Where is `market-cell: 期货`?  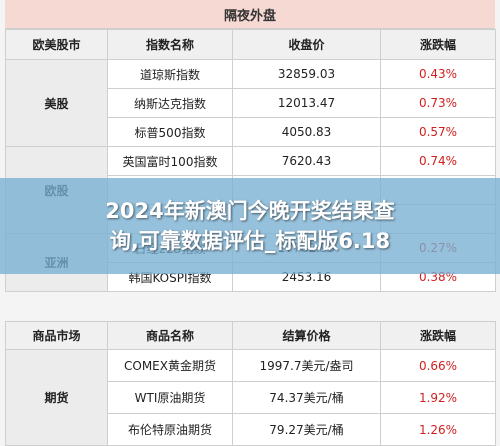 market-cell: 期货 is located at coordinates (56, 397).